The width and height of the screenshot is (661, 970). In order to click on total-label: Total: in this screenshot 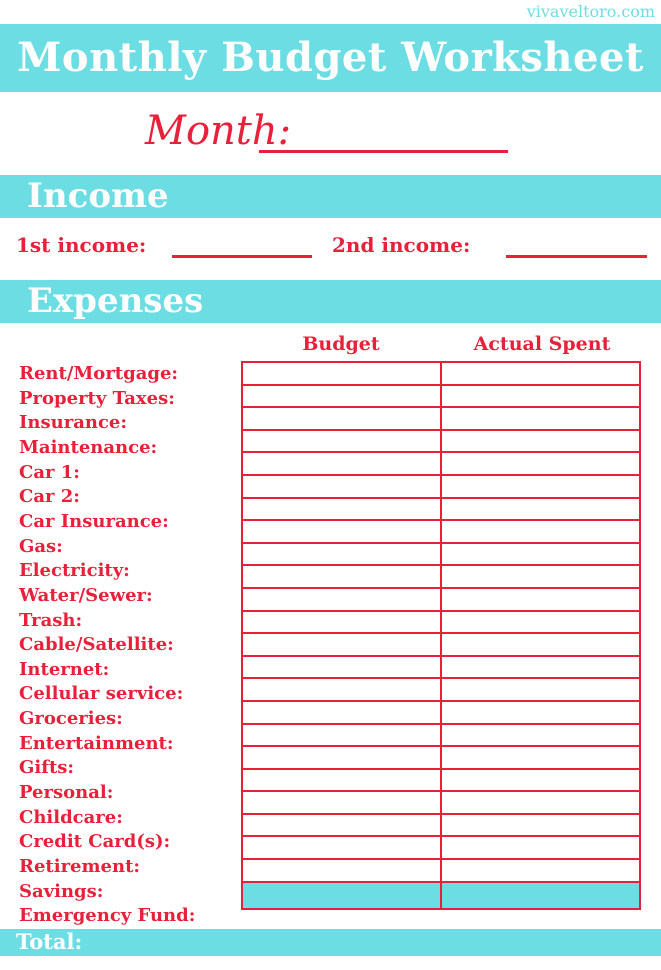, I will do `click(49, 941)`.